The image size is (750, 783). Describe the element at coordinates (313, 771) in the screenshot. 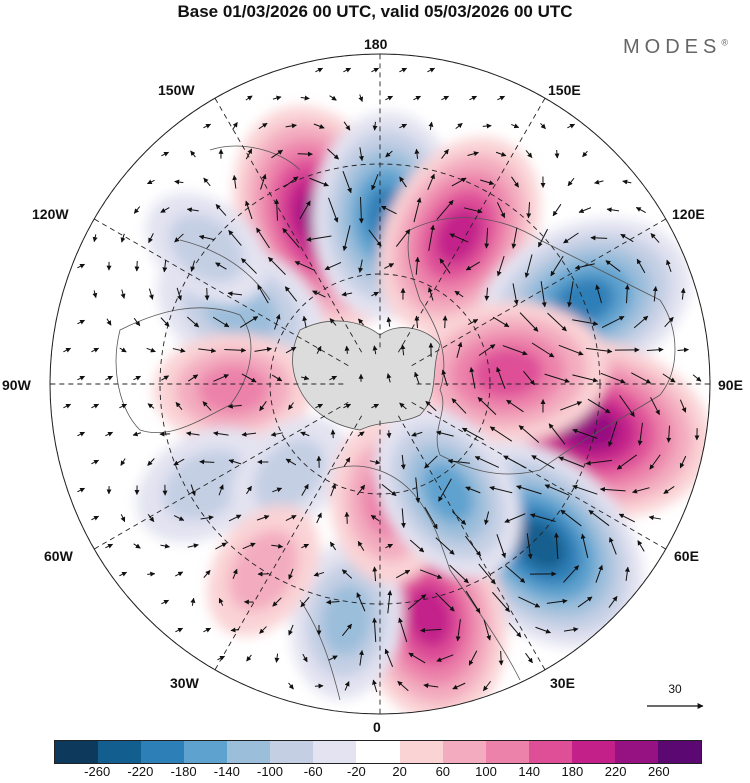

I see `colorbar-tick-label: -60` at that location.